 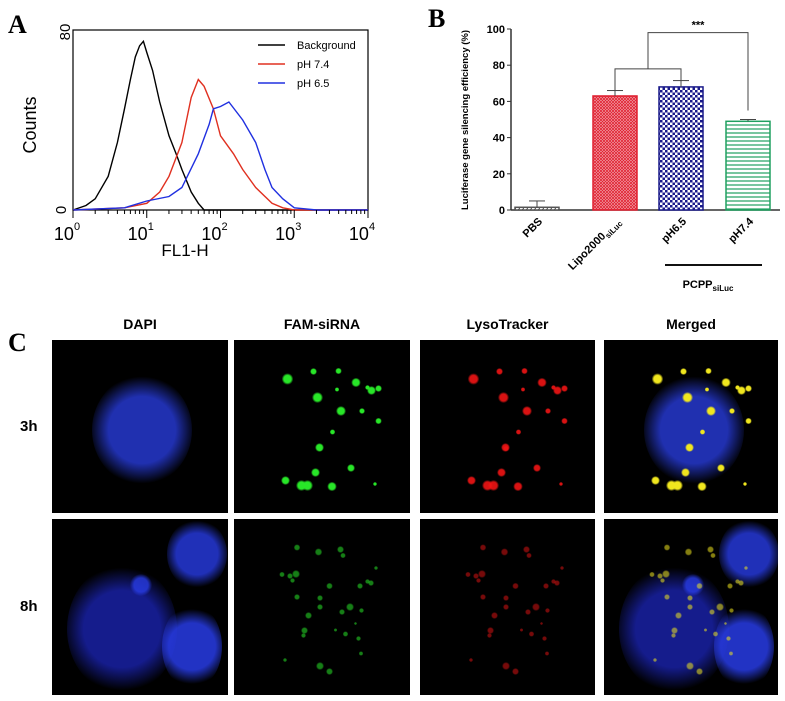 What do you see at coordinates (507, 324) in the screenshot?
I see `column-header: LysoTracker` at bounding box center [507, 324].